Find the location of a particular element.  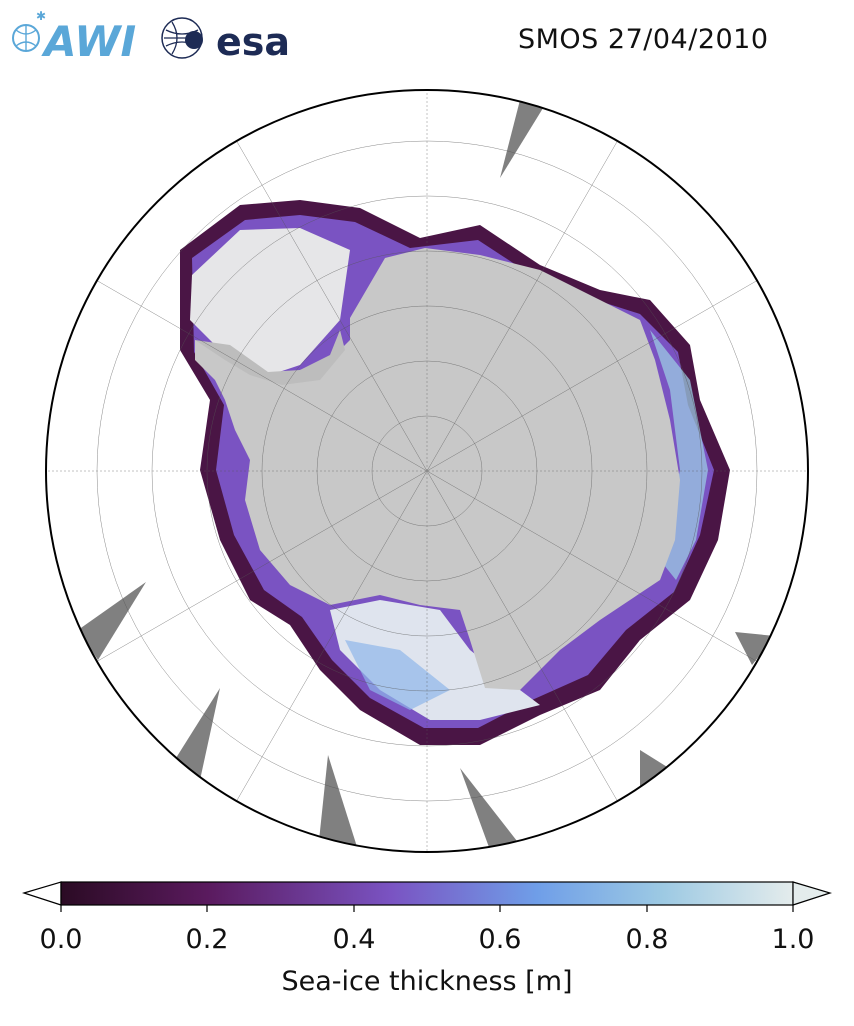

colorbar-label: Sea-ice thickness [m] is located at coordinates (427, 981).